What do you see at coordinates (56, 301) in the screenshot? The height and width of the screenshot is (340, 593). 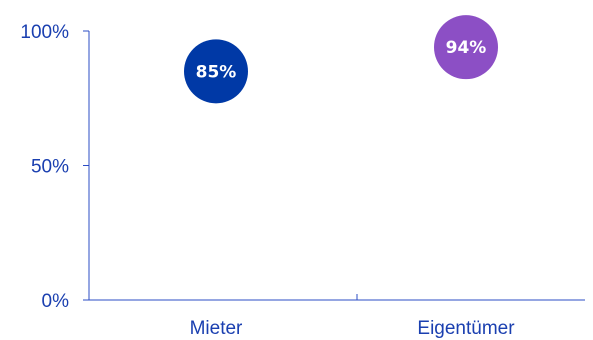 I see `y-tick-label: 0%` at bounding box center [56, 301].